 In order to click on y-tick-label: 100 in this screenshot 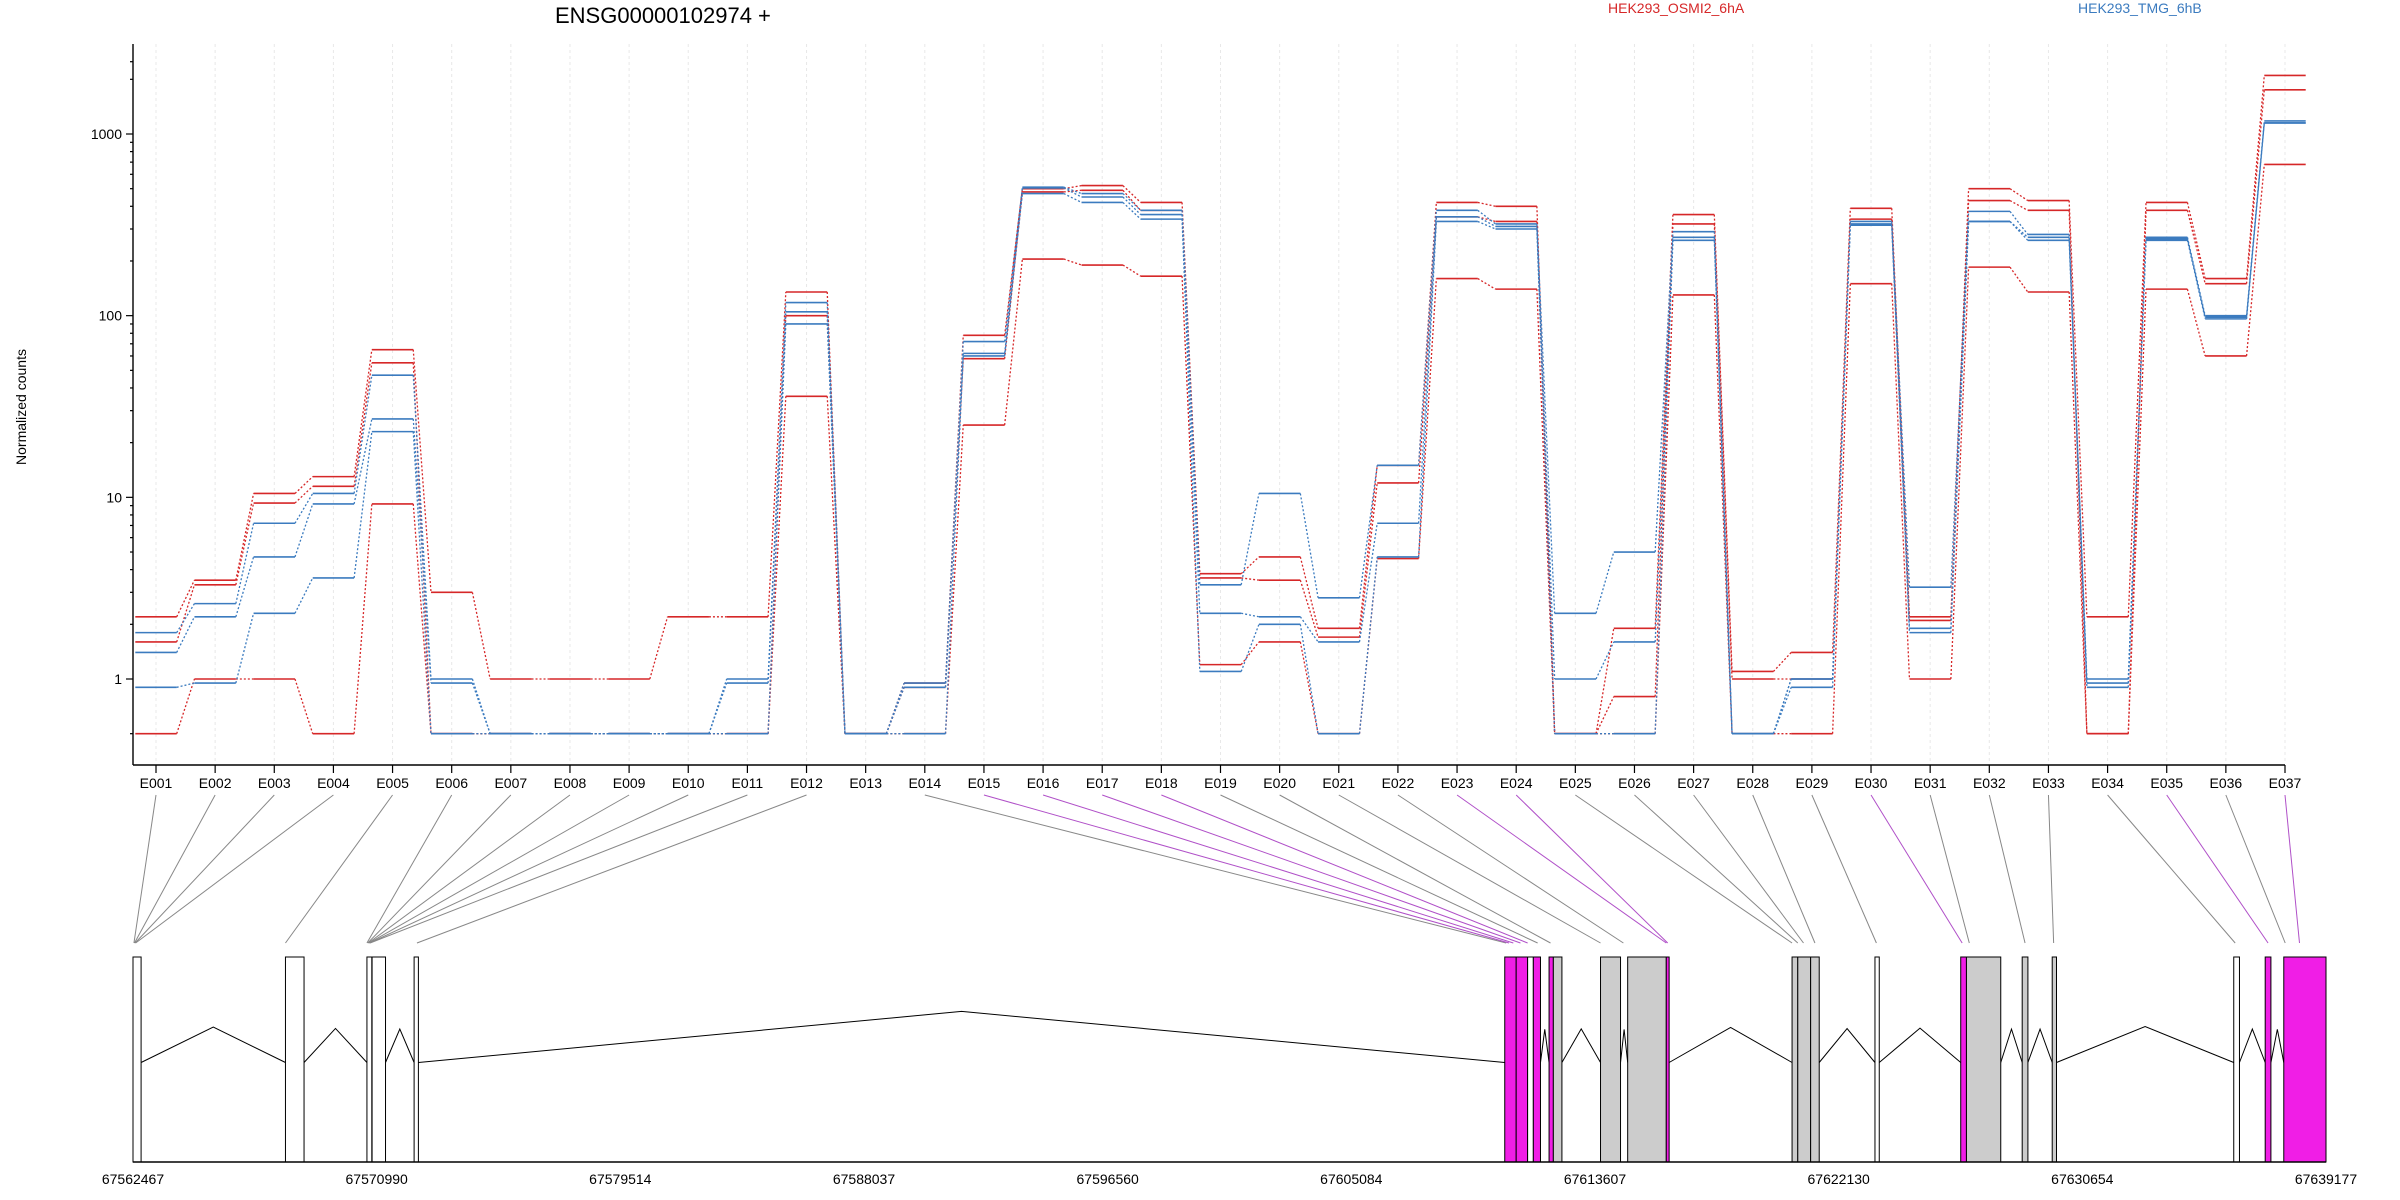, I will do `click(111, 316)`.